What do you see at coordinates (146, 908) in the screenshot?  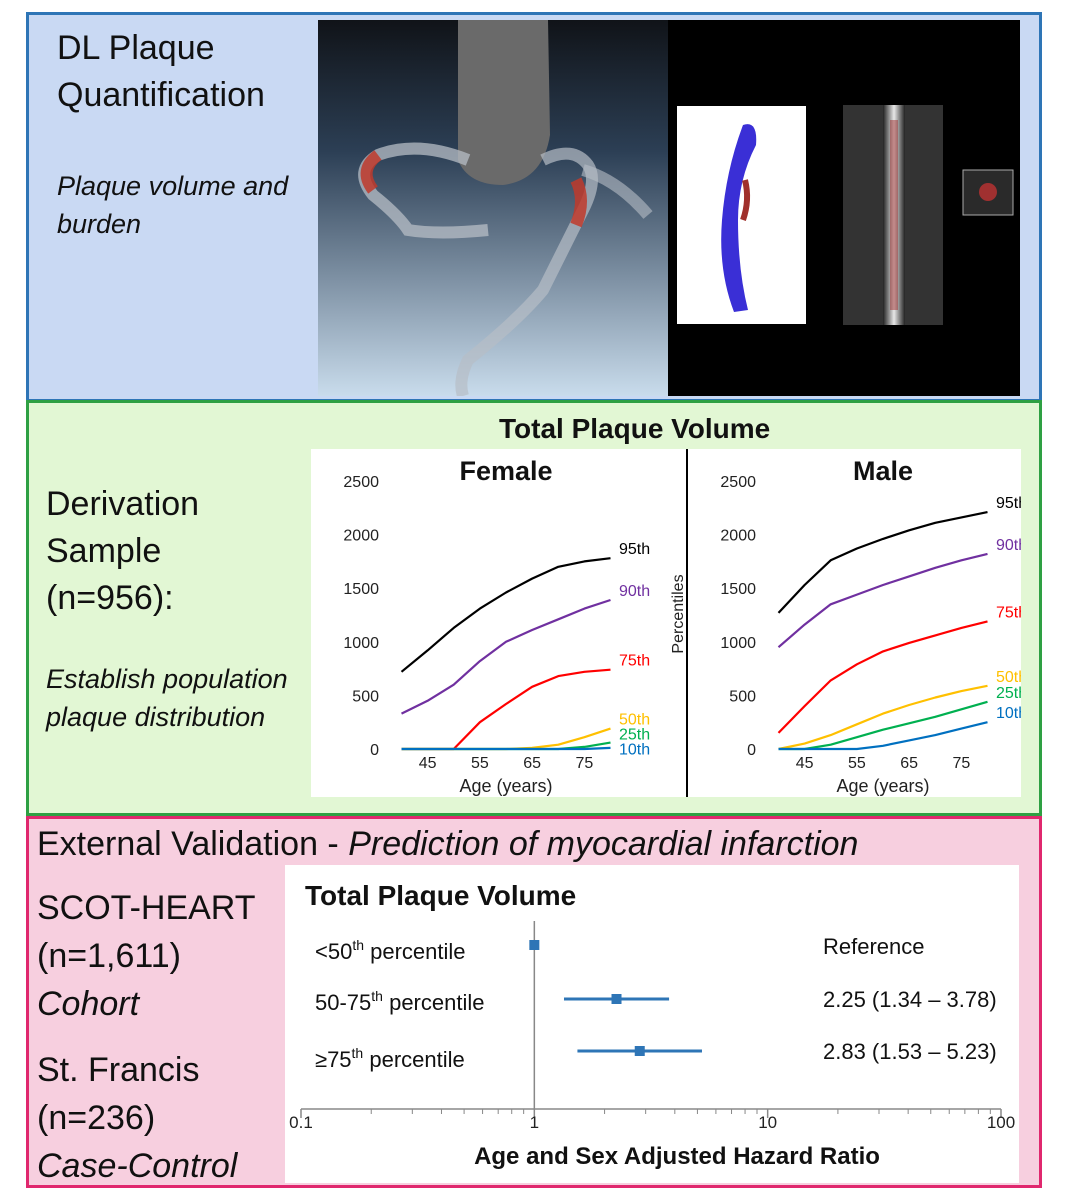 I see `cohort1-line1: SCOT-HEART` at bounding box center [146, 908].